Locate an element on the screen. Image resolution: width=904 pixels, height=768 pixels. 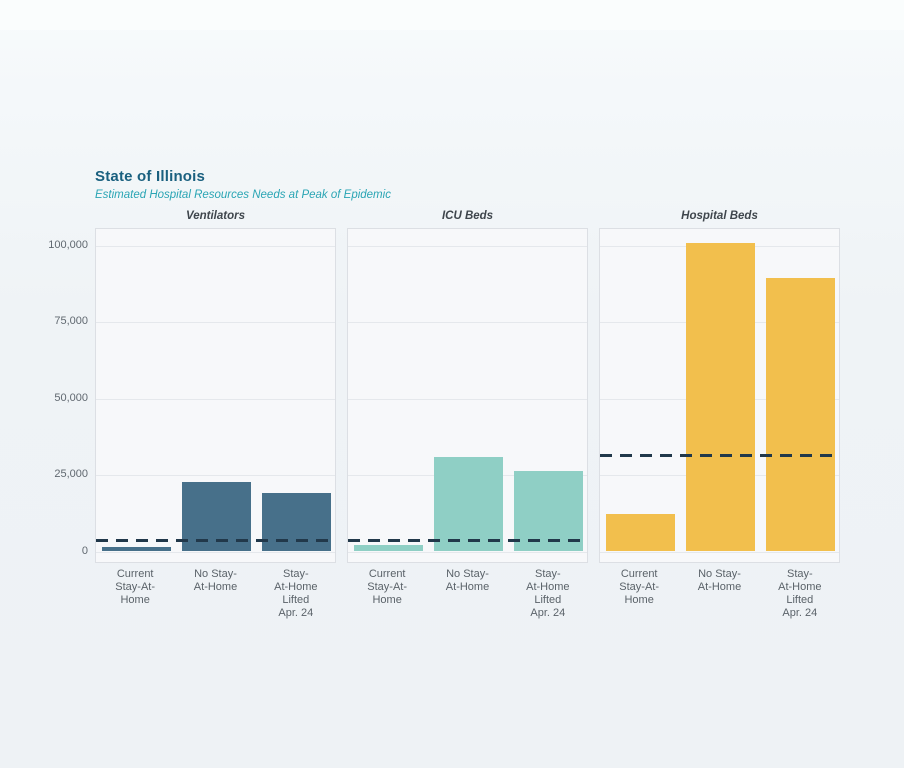
panel-icu-beds is located at coordinates (467, 395).